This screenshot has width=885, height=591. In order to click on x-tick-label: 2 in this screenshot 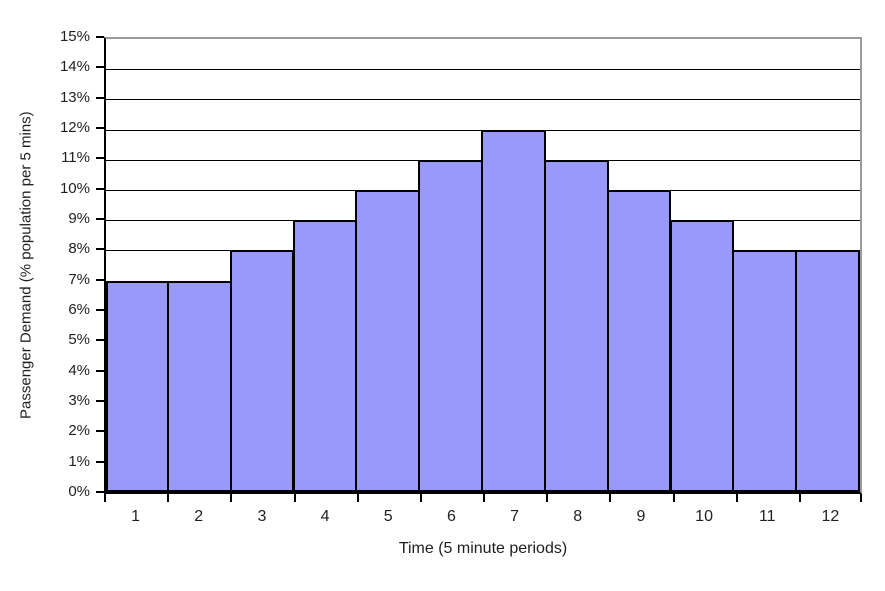, I will do `click(199, 516)`.